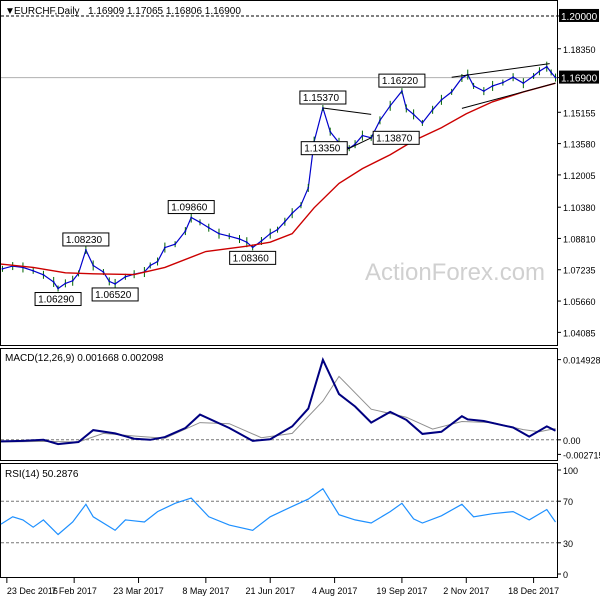 The width and height of the screenshot is (600, 605). What do you see at coordinates (10, 11) in the screenshot?
I see `header-arrow-icon: ▼` at bounding box center [10, 11].